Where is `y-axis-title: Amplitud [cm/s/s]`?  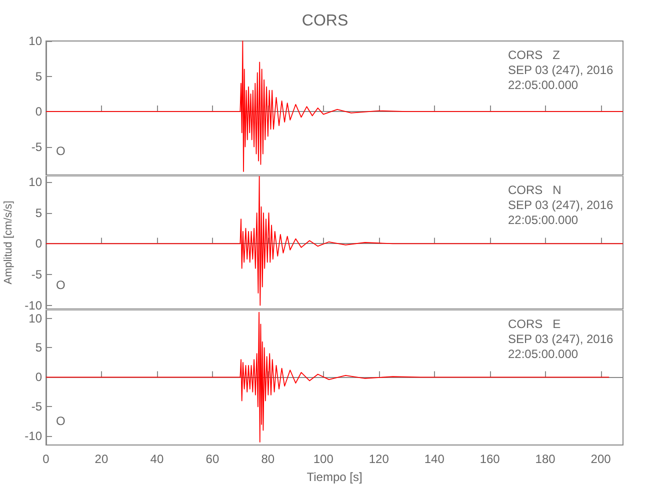 y-axis-title: Amplitud [cm/s/s] is located at coordinates (8, 242).